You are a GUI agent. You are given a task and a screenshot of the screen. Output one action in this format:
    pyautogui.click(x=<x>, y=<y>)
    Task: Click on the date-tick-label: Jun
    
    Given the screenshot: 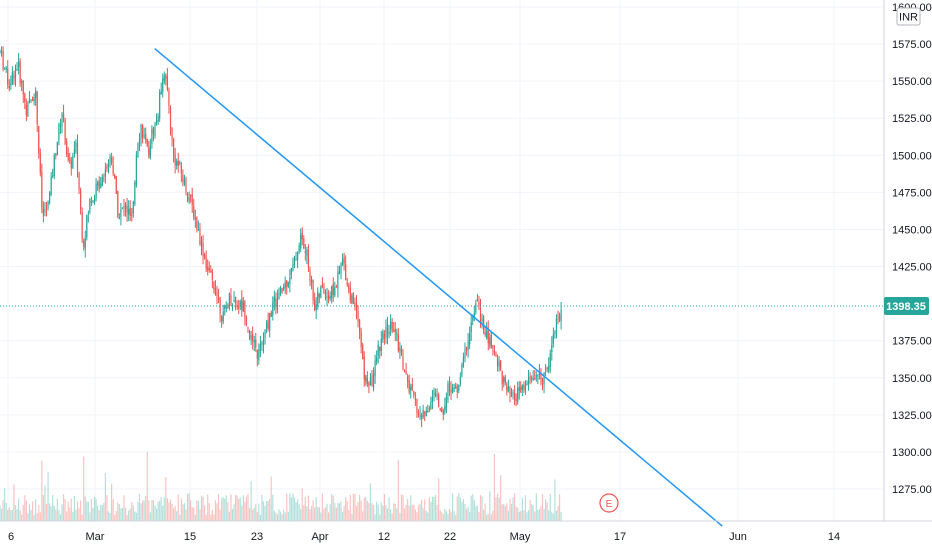 What is the action you would take?
    pyautogui.click(x=738, y=537)
    